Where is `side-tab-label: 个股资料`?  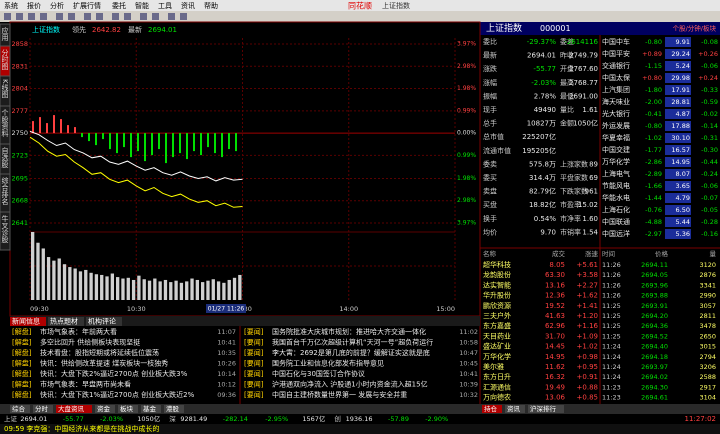
side-tab-label: 个股资料 is located at coordinates (5, 123).